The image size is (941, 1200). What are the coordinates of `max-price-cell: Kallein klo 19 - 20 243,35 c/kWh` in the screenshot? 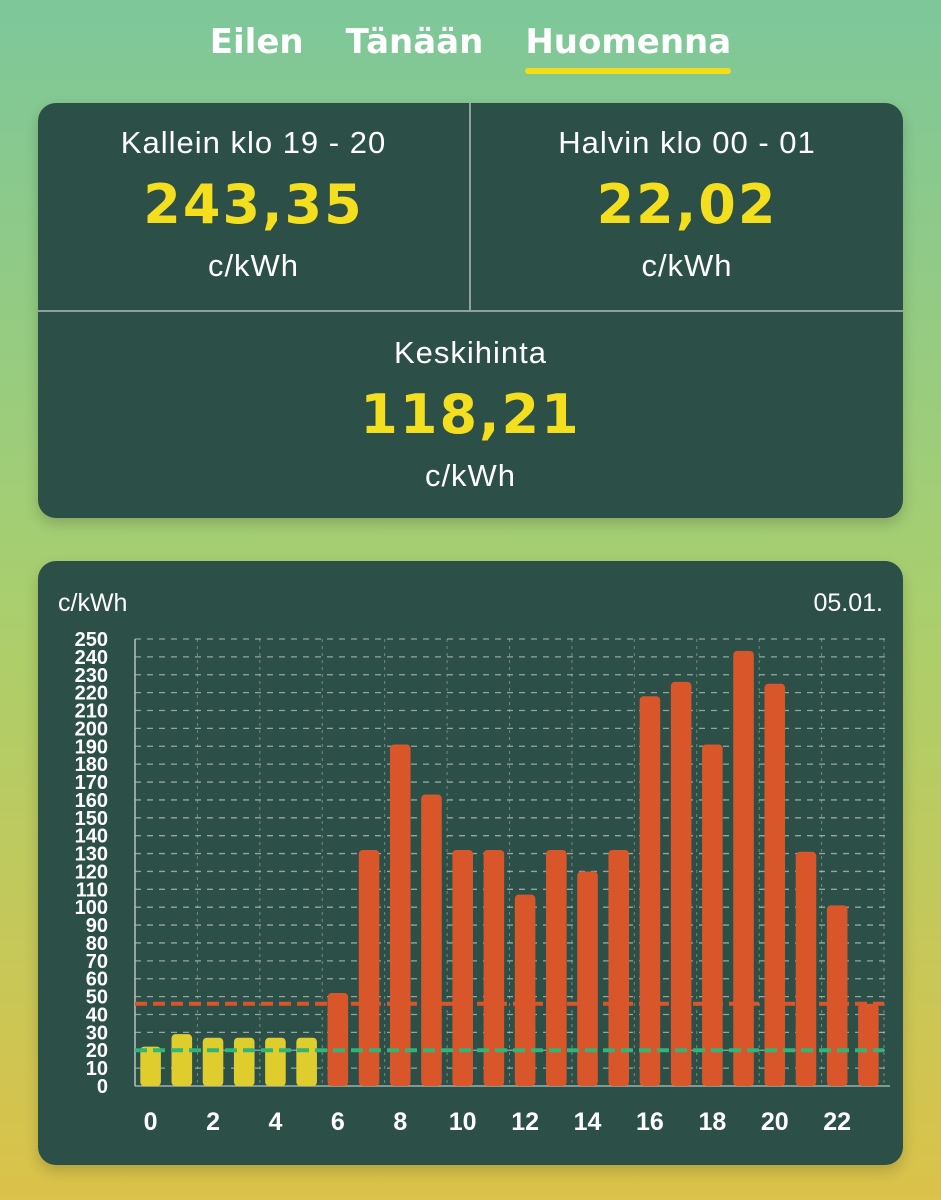 It's located at (253, 204).